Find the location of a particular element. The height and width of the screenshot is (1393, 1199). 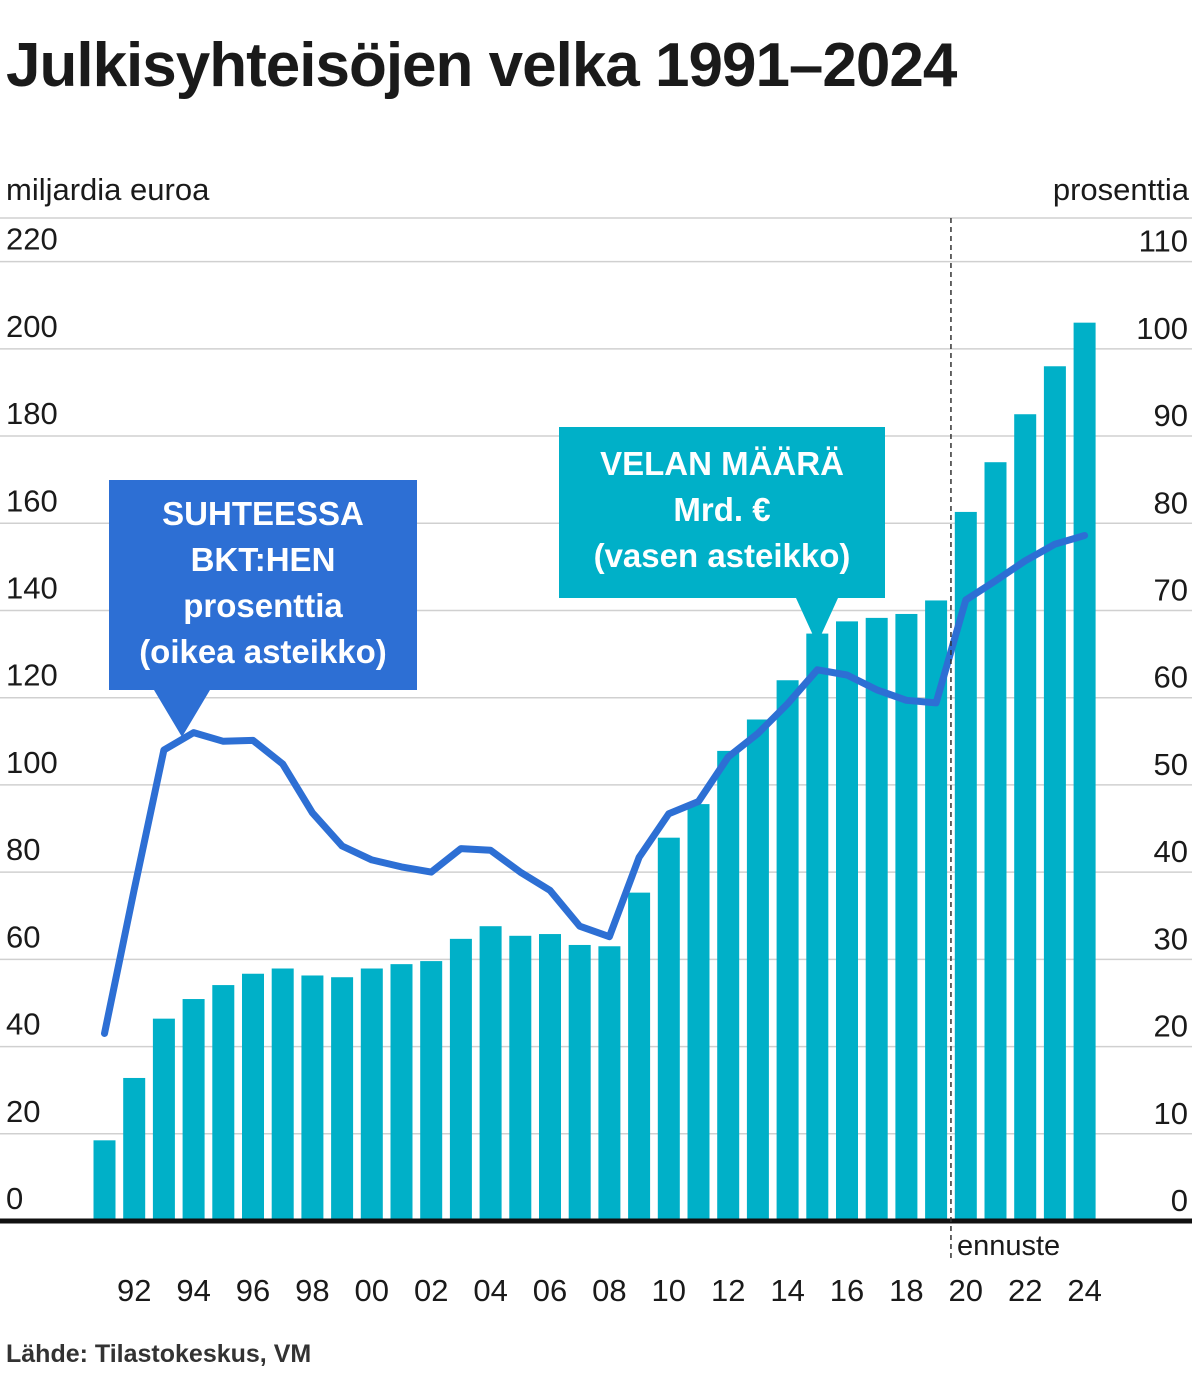

x-tick-label: 92 is located at coordinates (134, 1290).